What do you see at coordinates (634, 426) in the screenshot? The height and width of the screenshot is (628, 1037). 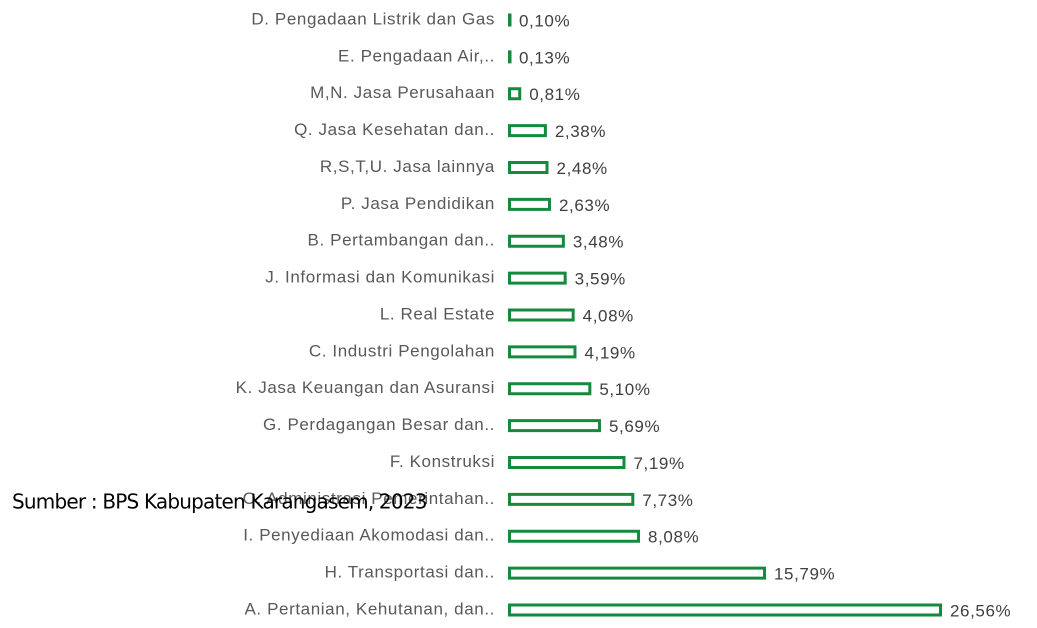 I see `value-label: 5,69%` at bounding box center [634, 426].